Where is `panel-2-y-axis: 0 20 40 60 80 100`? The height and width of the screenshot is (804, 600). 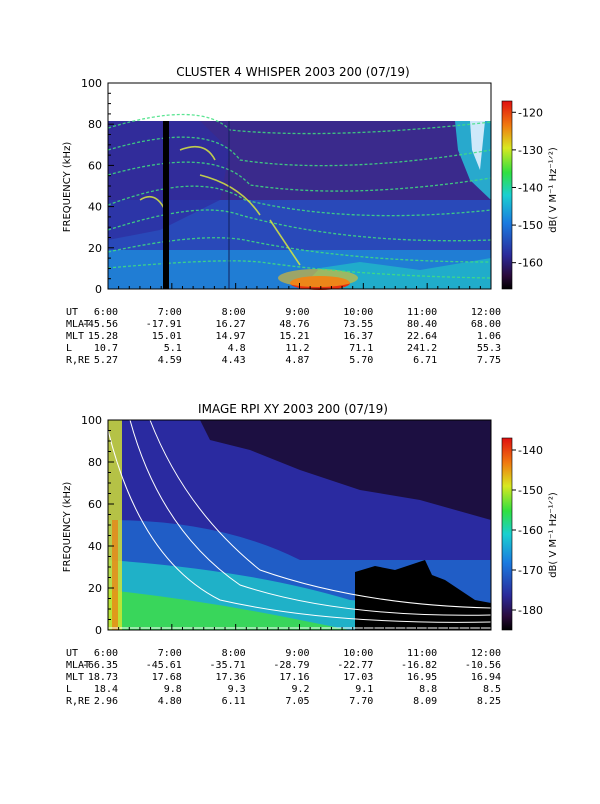 panel-2-y-axis: 0 20 40 60 80 100 is located at coordinates (97, 525).